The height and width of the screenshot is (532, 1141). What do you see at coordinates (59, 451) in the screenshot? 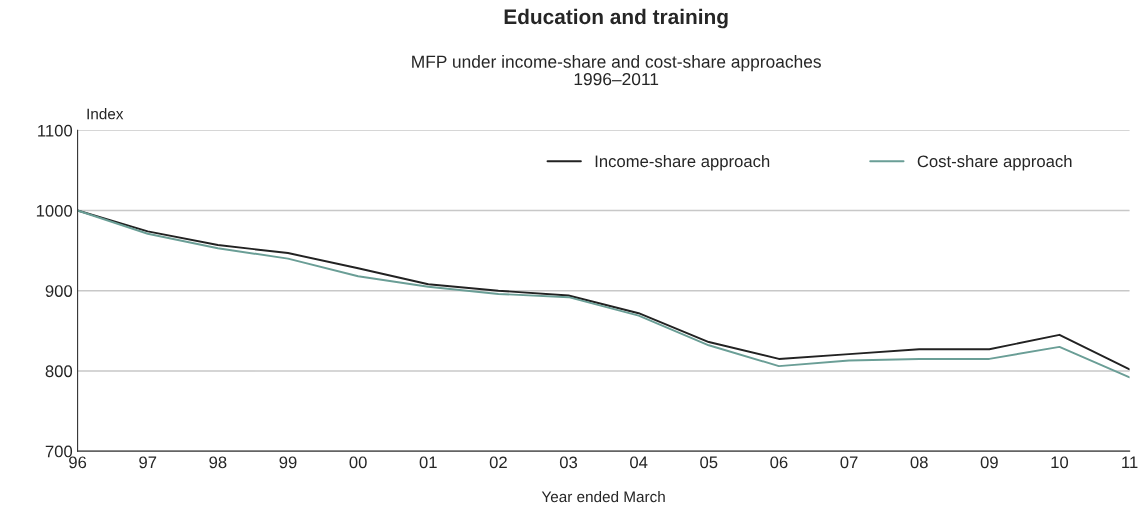
I see `y-tick-label: 700` at bounding box center [59, 451].